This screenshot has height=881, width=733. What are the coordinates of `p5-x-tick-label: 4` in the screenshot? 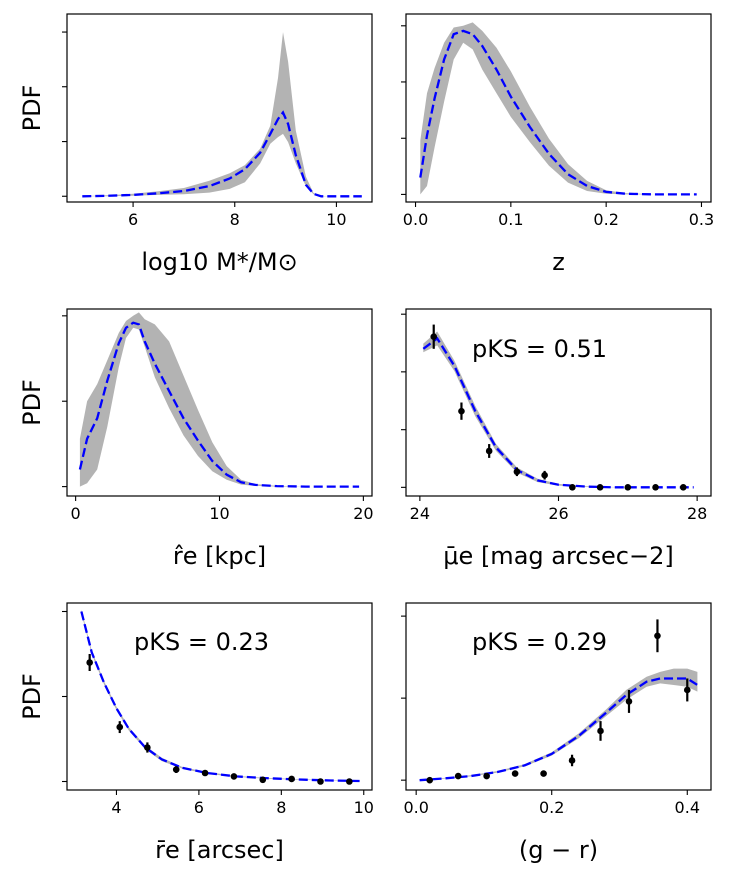 It's located at (116, 807).